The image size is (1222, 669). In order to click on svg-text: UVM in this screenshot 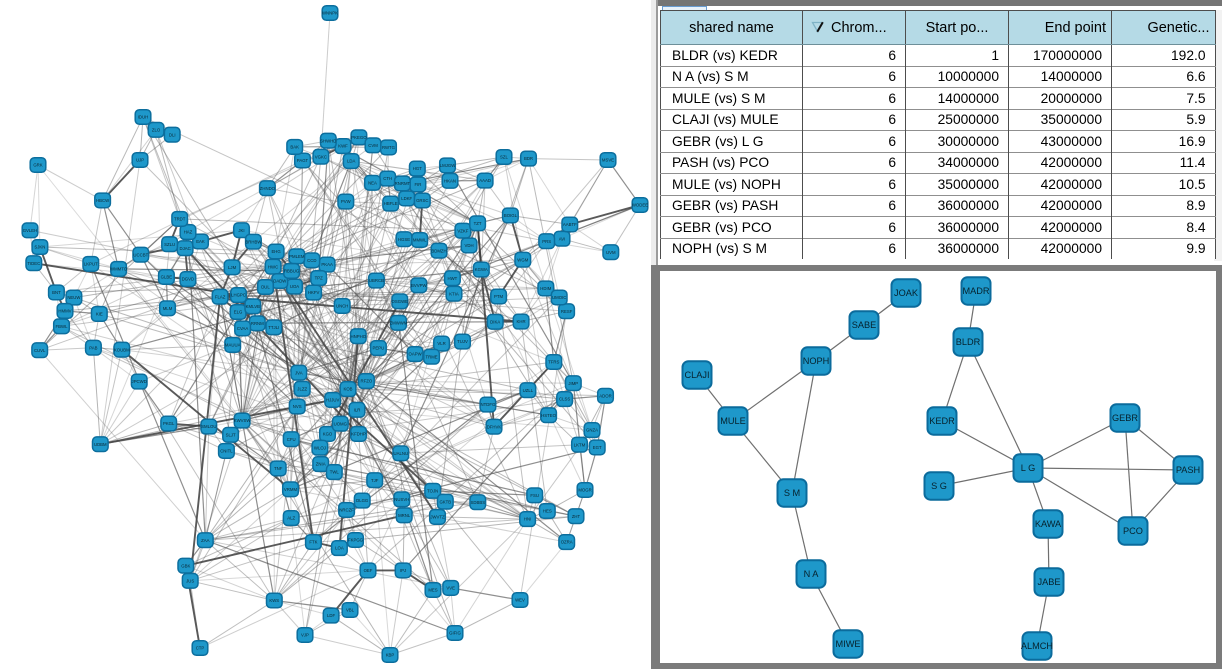, I will do `click(611, 252)`.